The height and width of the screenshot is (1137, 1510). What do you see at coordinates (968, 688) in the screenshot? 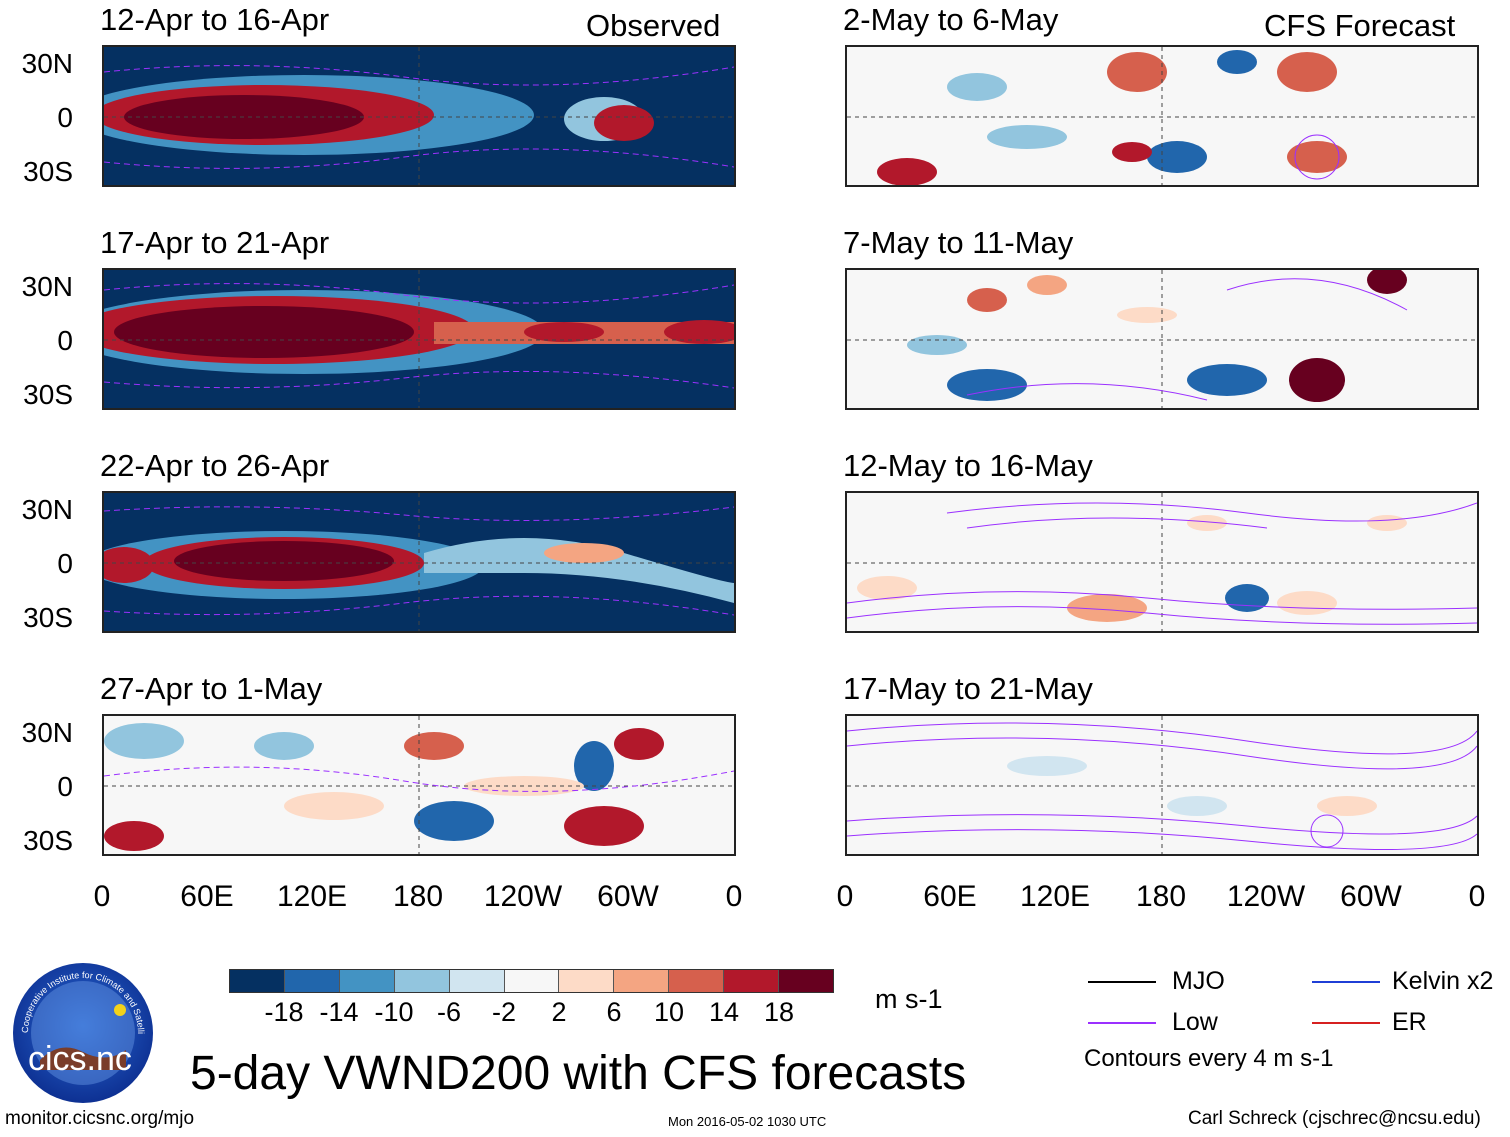
I see `forecast-panel-4-title: 17-May to 21-May` at bounding box center [968, 688].